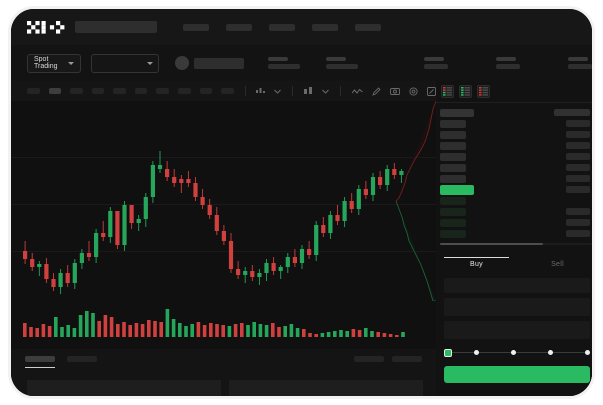  I want to click on toolbar-divider, so click(340, 91).